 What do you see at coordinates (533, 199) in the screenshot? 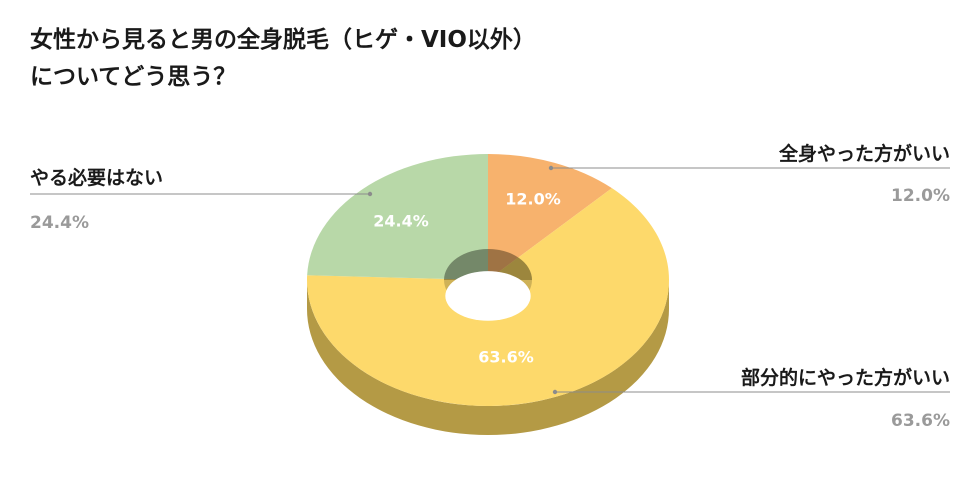
I see `slice-value-label-0: 12.0%` at bounding box center [533, 199].